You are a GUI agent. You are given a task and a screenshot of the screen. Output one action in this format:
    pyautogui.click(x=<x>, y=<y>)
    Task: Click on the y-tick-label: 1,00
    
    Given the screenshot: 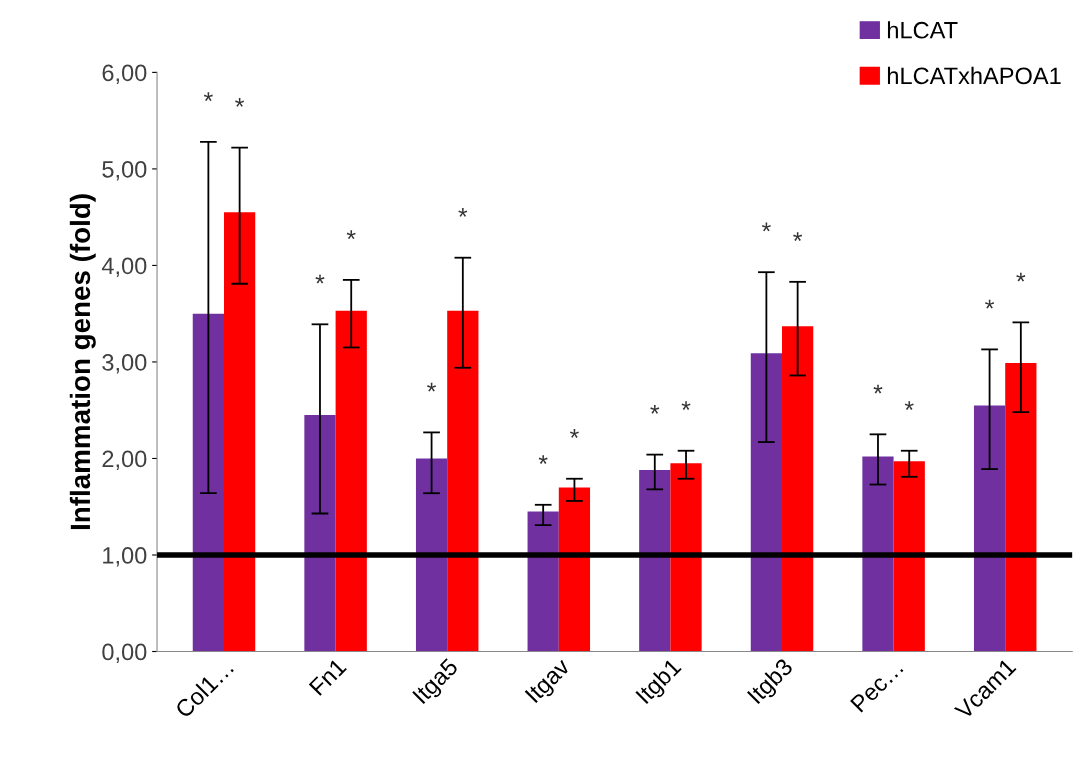 What is the action you would take?
    pyautogui.click(x=125, y=557)
    